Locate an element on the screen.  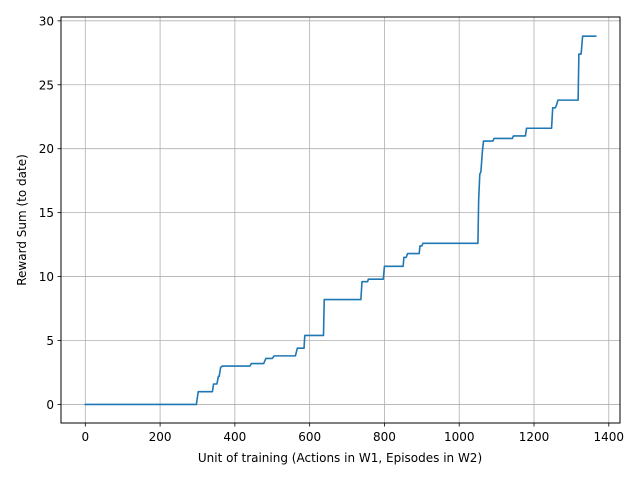
y-tick-label: 20 is located at coordinates (46, 149).